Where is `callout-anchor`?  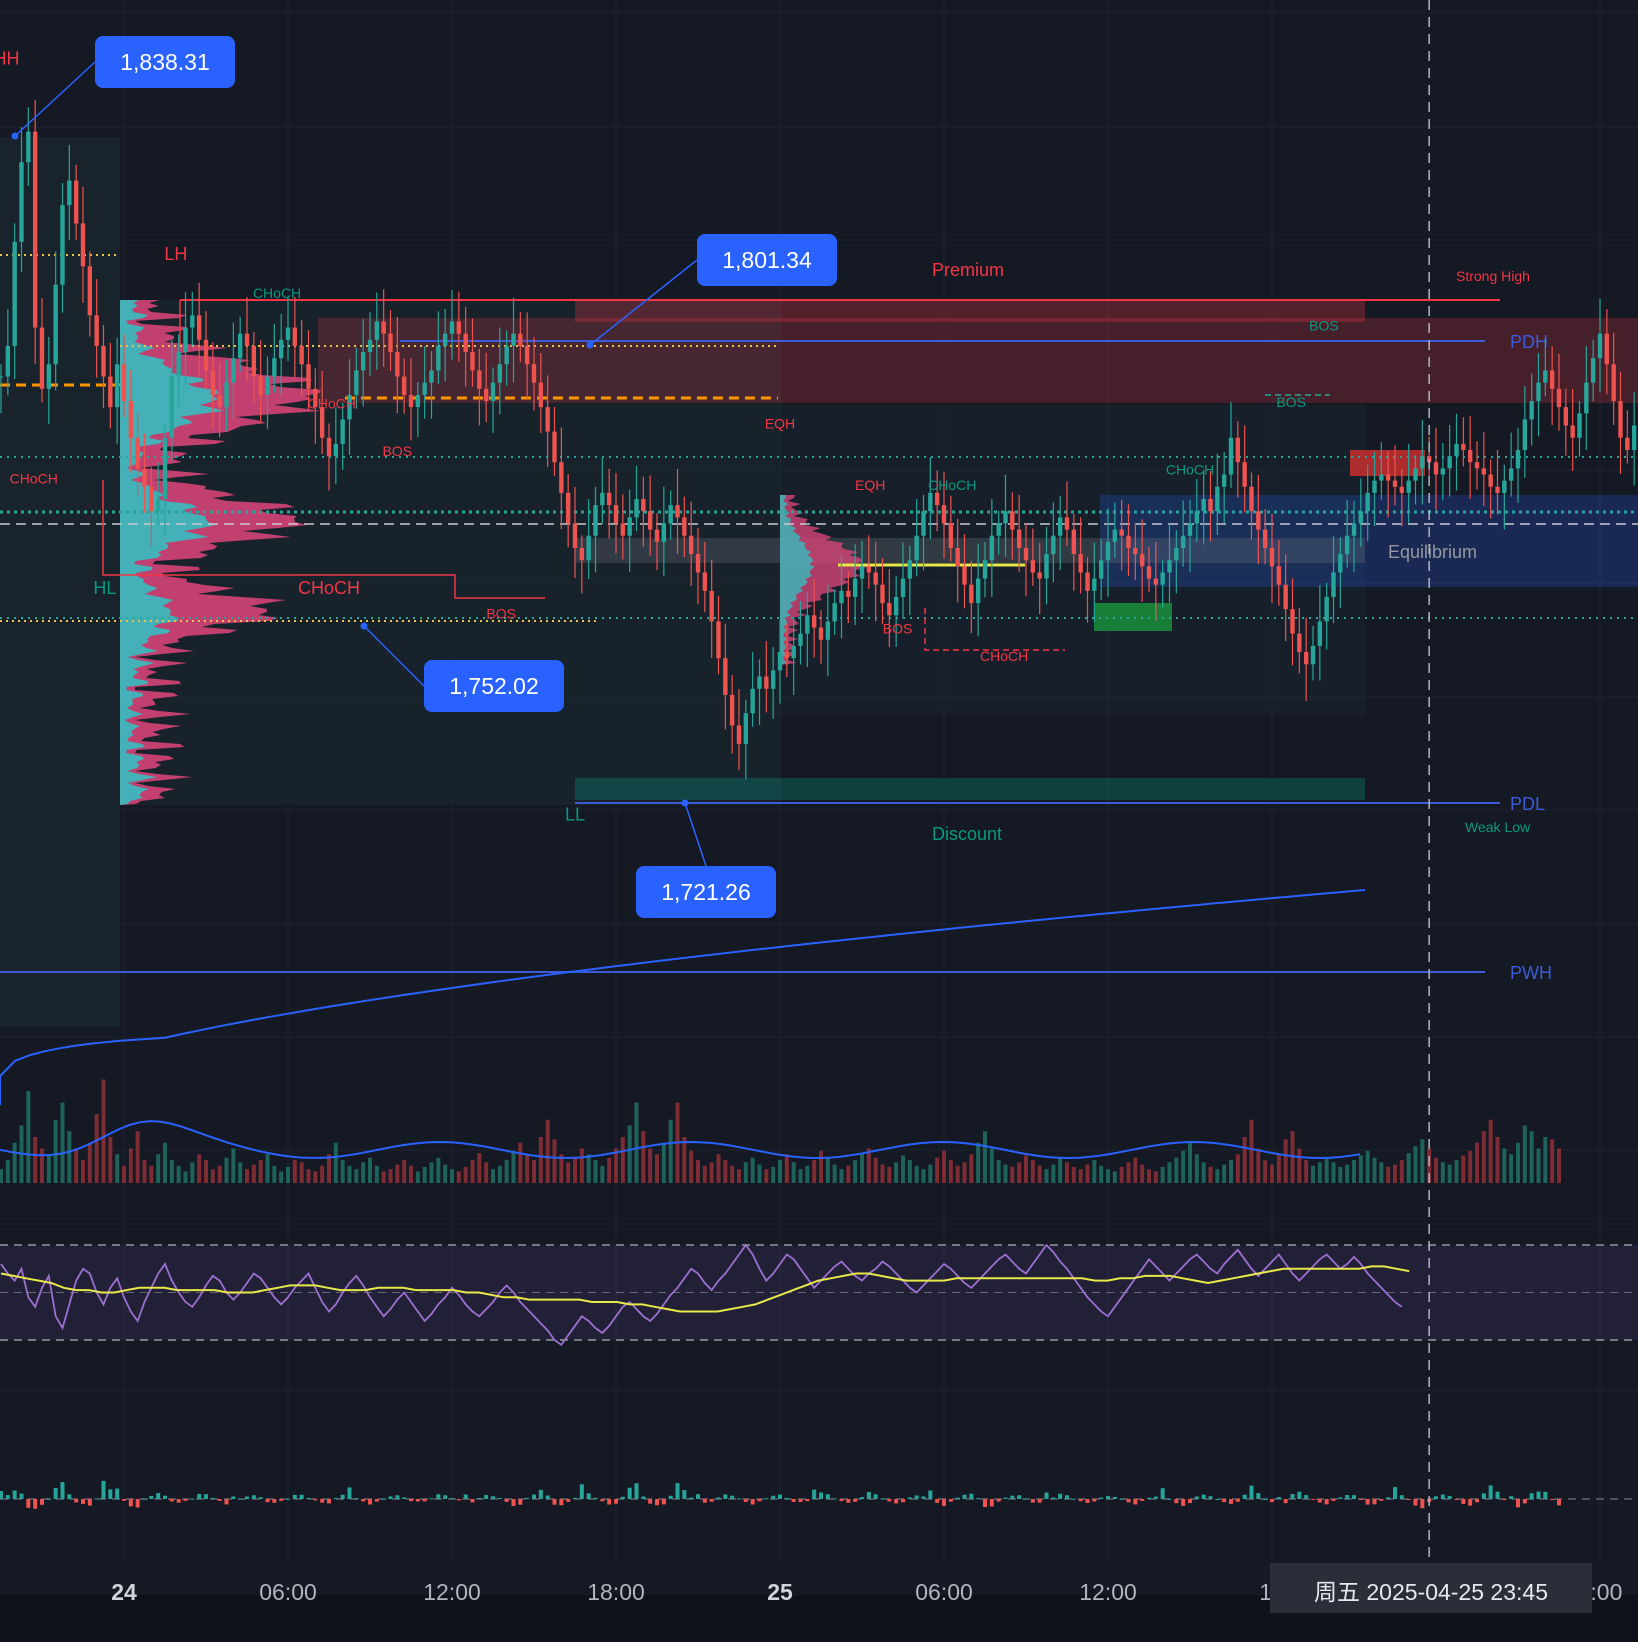
callout-anchor is located at coordinates (685, 803).